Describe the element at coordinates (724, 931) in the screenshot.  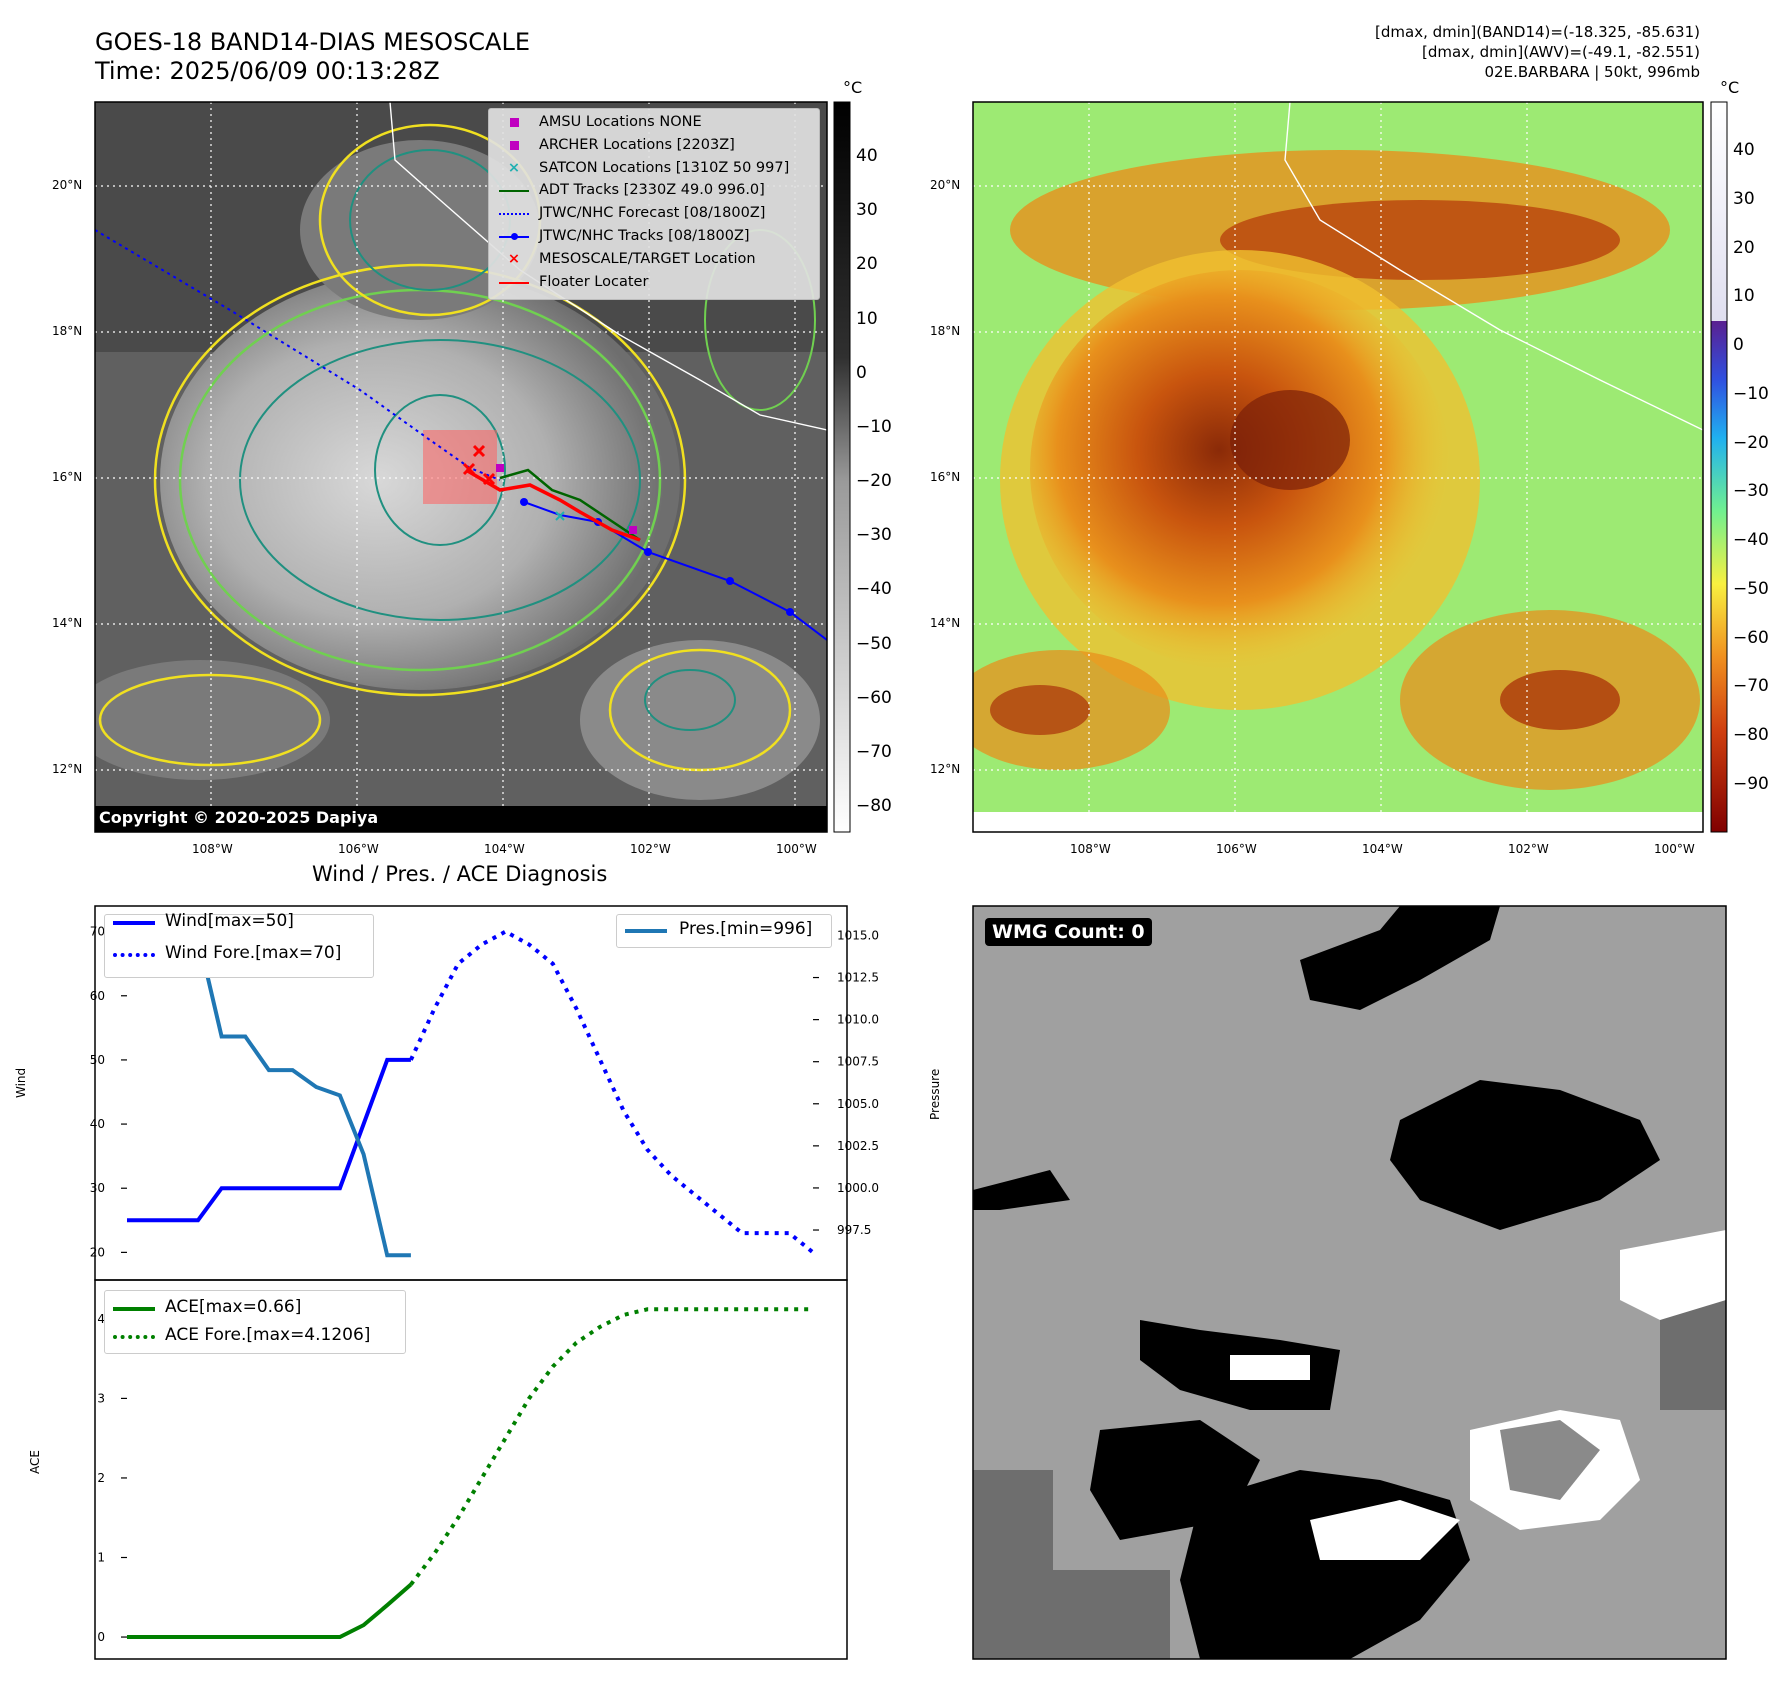
I see `pressure-legend: Pres.[min=996]` at that location.